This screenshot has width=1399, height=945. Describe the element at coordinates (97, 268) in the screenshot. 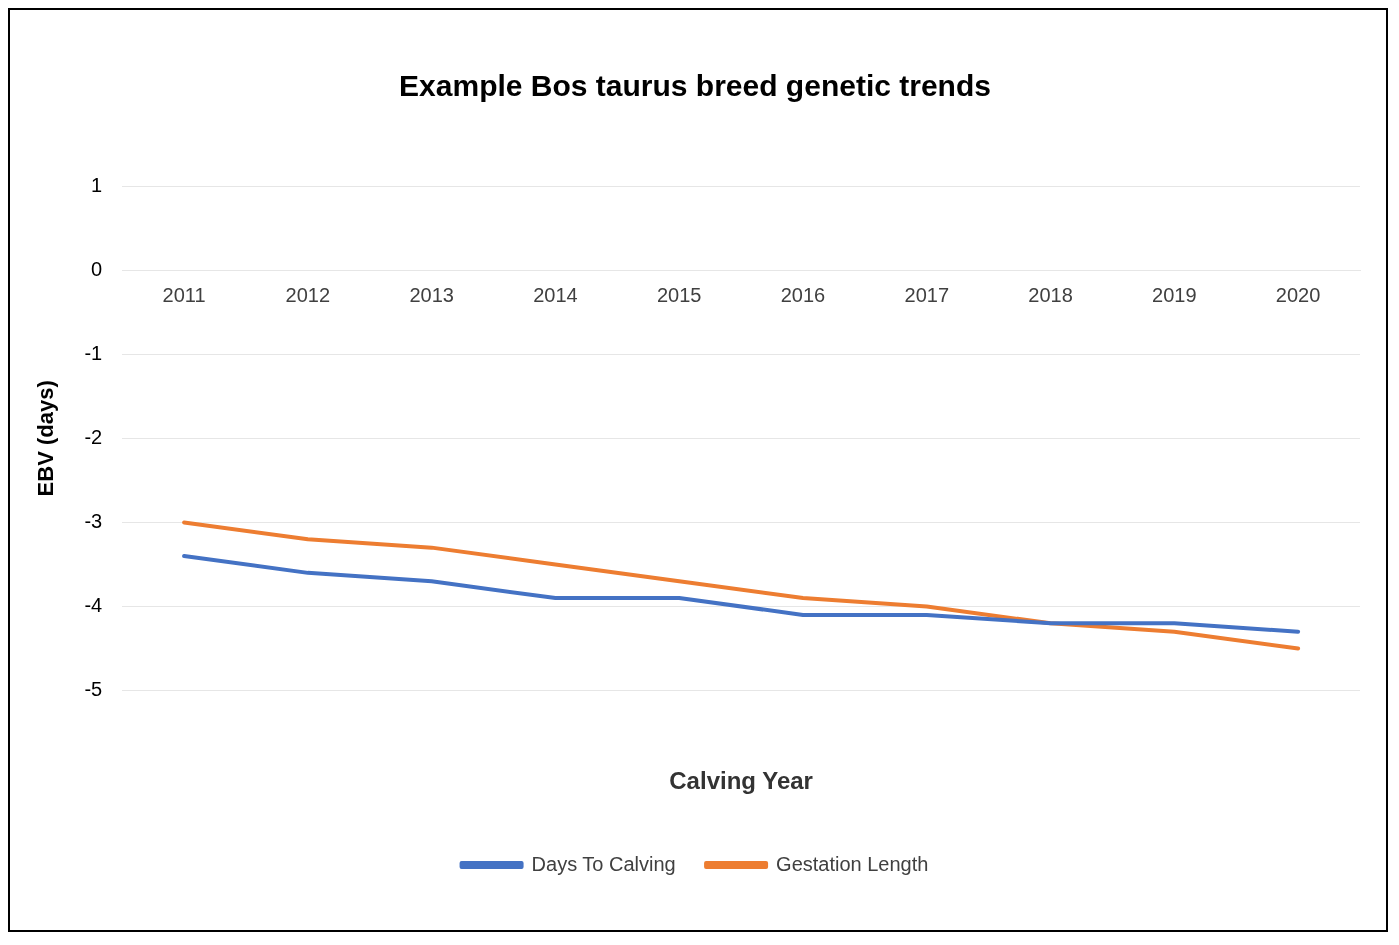

I see `y-tick-label: 0` at that location.